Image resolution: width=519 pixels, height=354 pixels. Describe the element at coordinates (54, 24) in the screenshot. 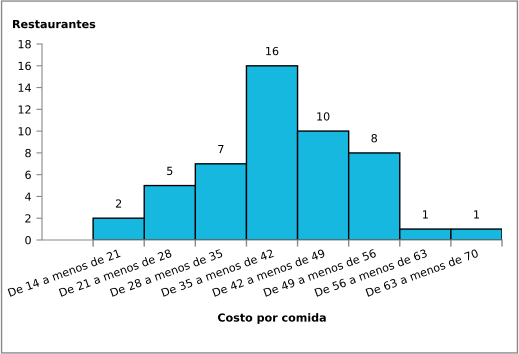

I see `y-axis-title: Restaurantes` at that location.